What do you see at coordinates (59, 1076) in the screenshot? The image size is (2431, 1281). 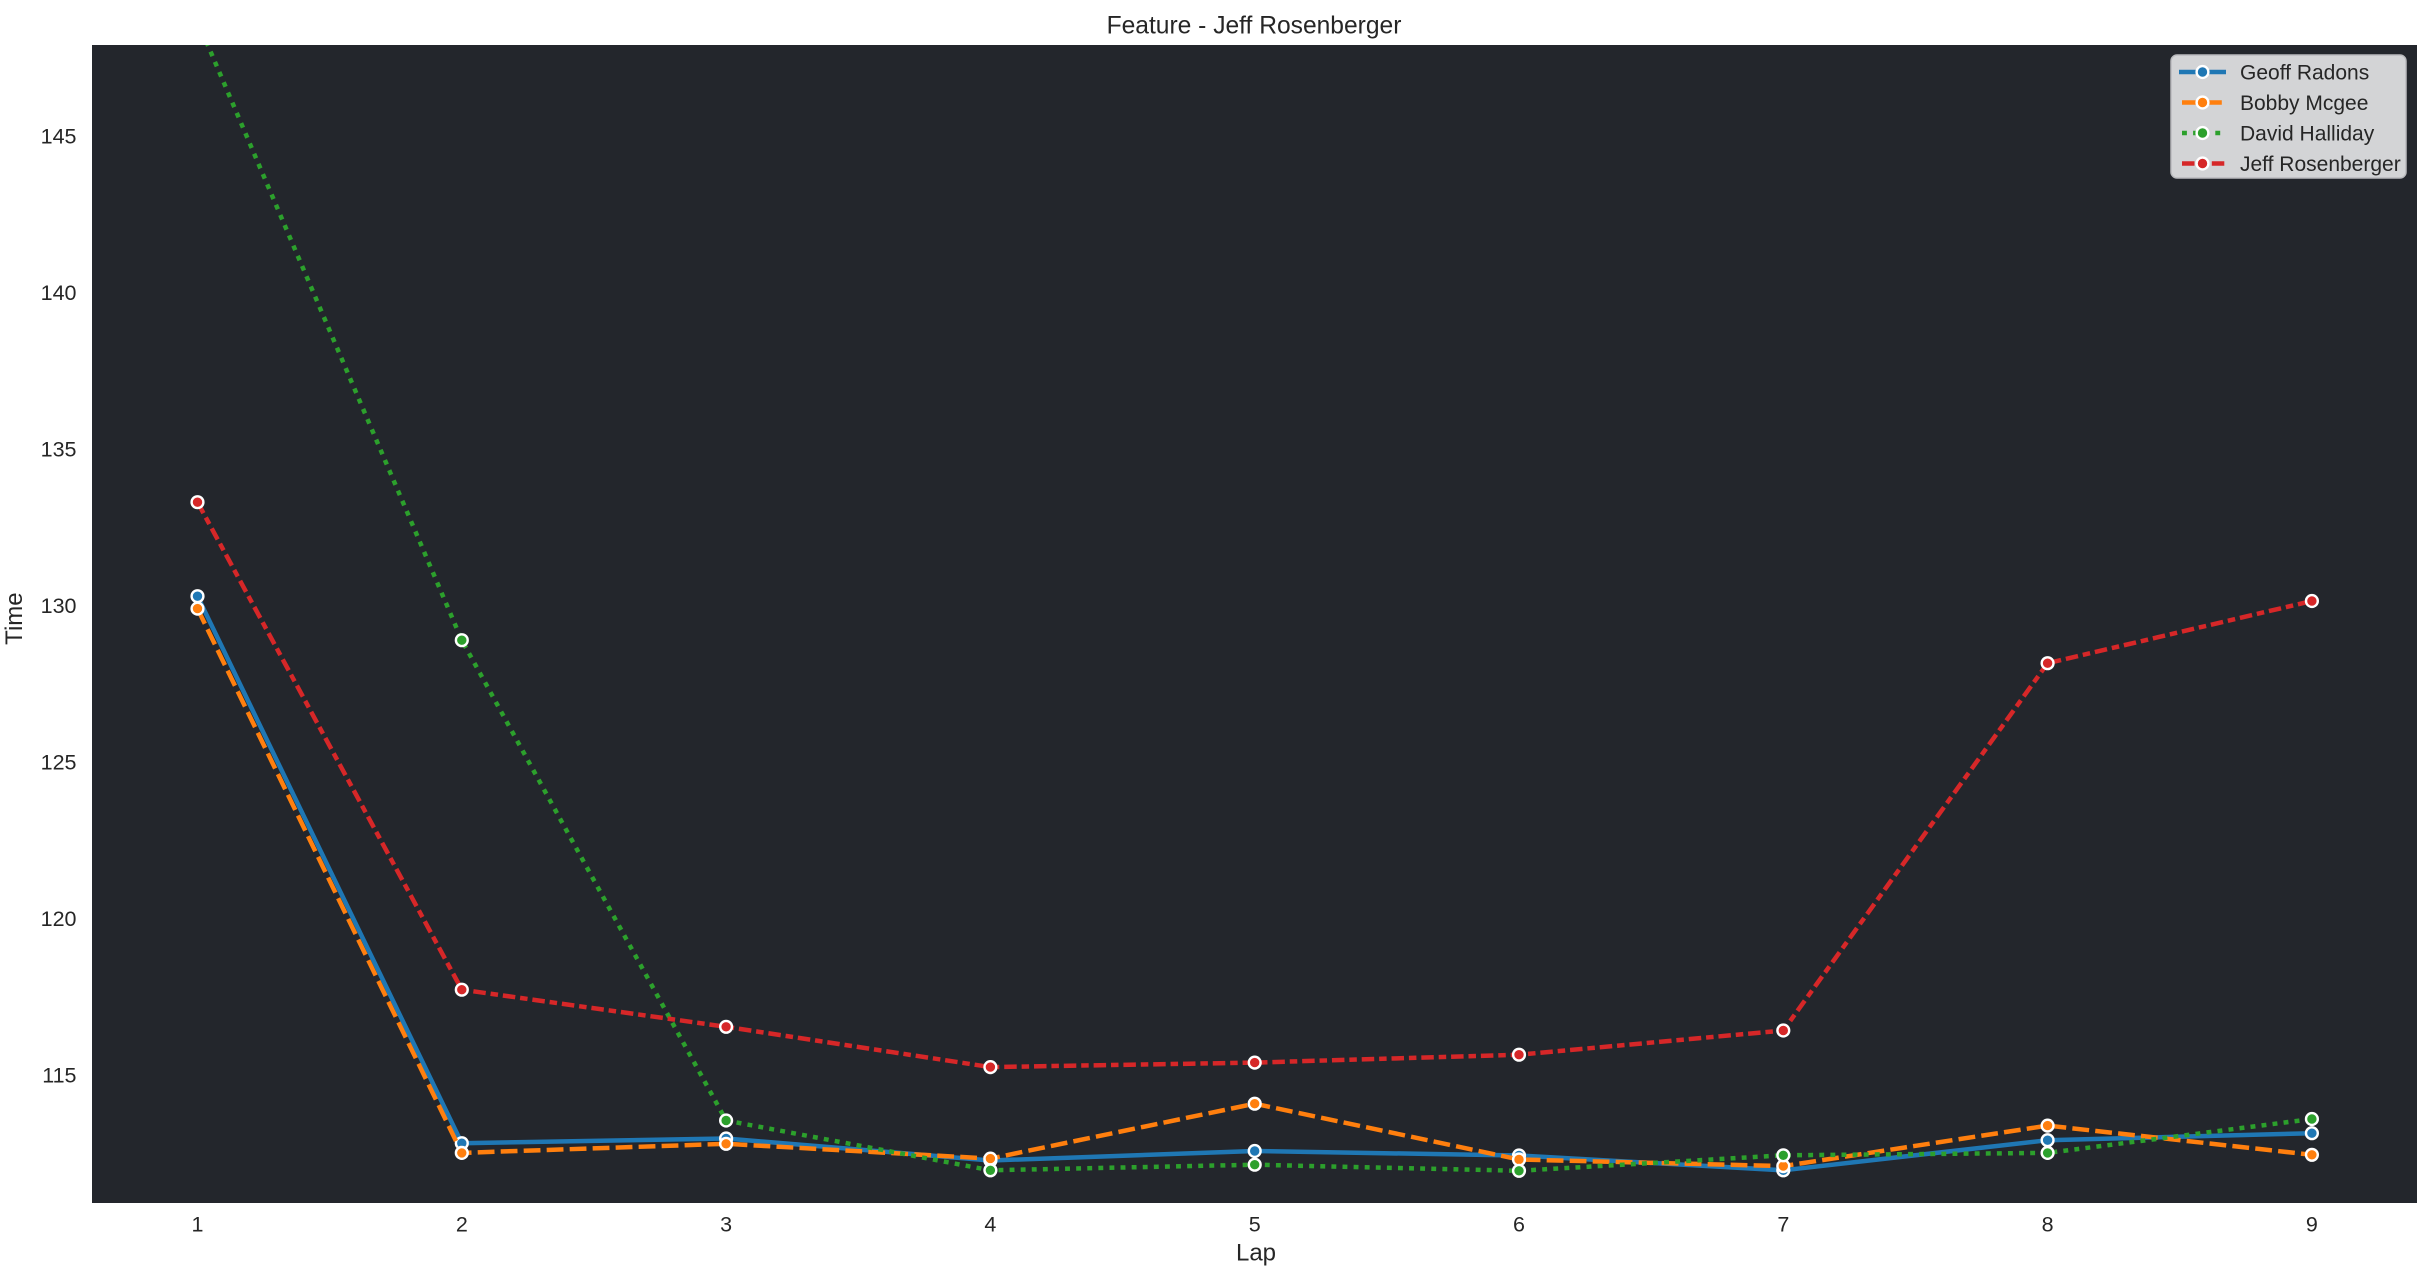 I see `svg-text: 115` at bounding box center [59, 1076].